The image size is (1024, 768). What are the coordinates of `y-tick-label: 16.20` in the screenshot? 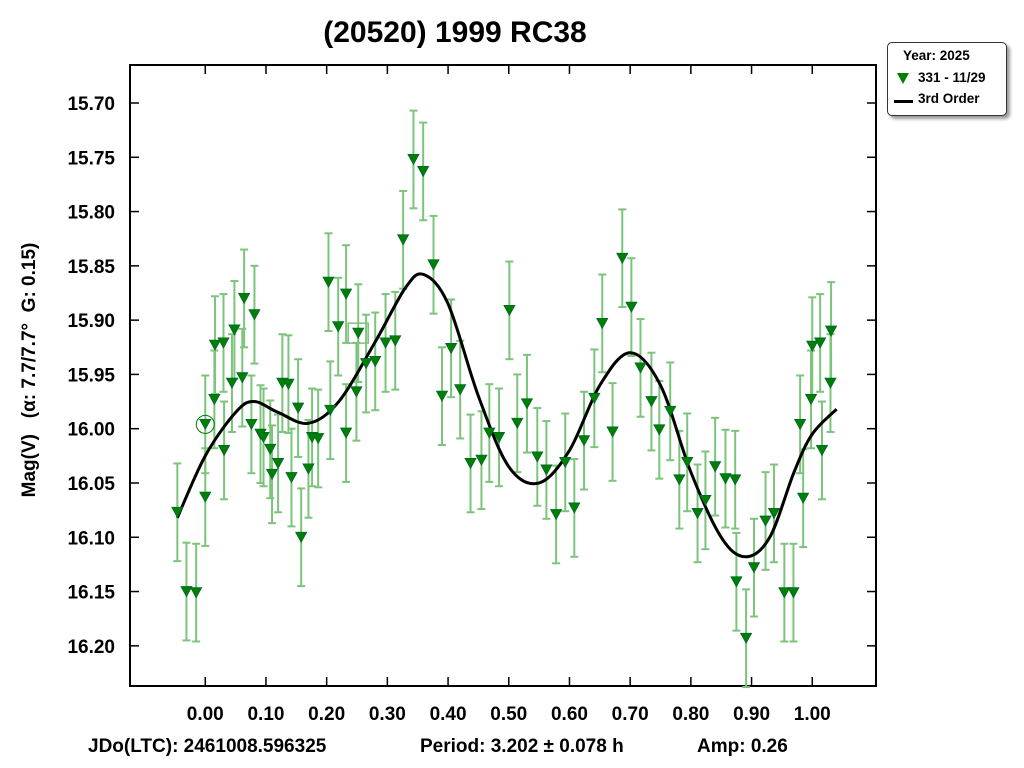 It's located at (91, 647).